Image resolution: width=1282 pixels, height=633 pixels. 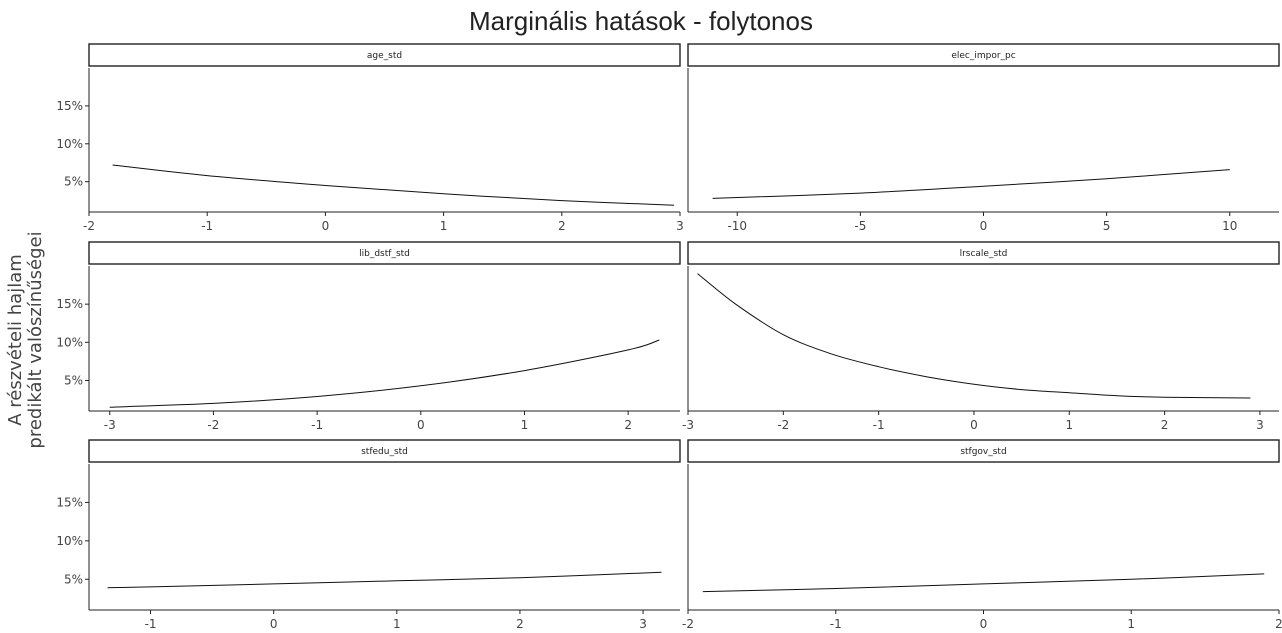 I want to click on x-tick-label-lrscale_std-0: -3, so click(x=688, y=425).